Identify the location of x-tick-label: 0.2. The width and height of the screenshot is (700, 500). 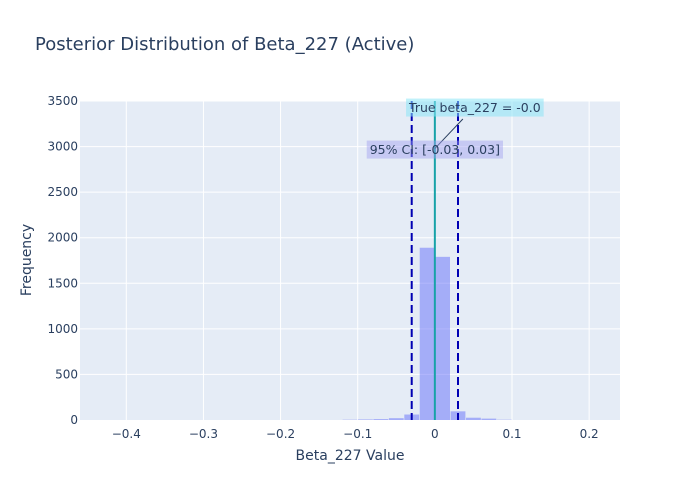
(589, 434).